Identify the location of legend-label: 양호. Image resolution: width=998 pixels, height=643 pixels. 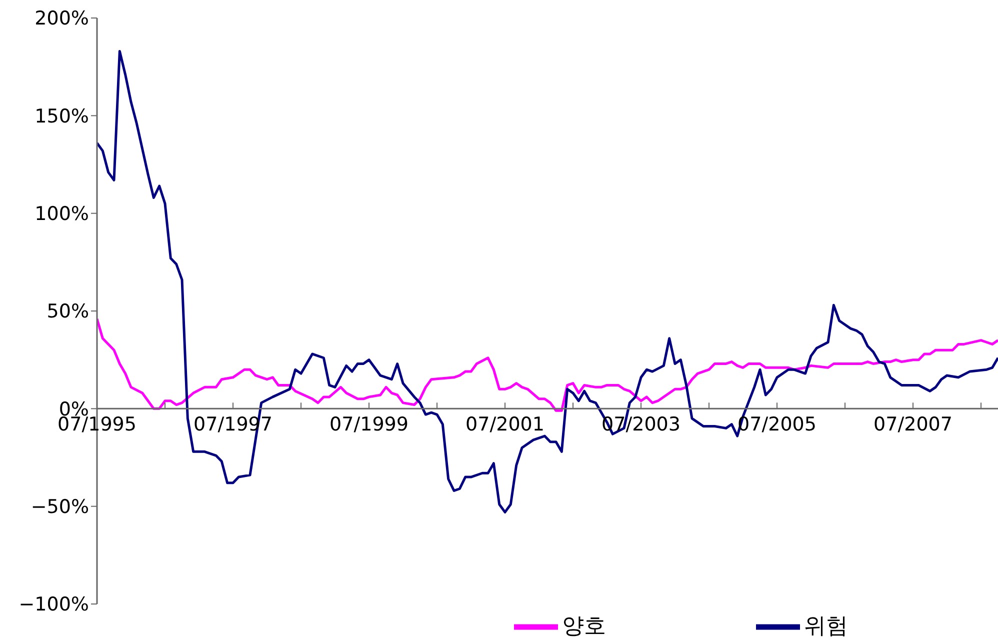
(584, 627).